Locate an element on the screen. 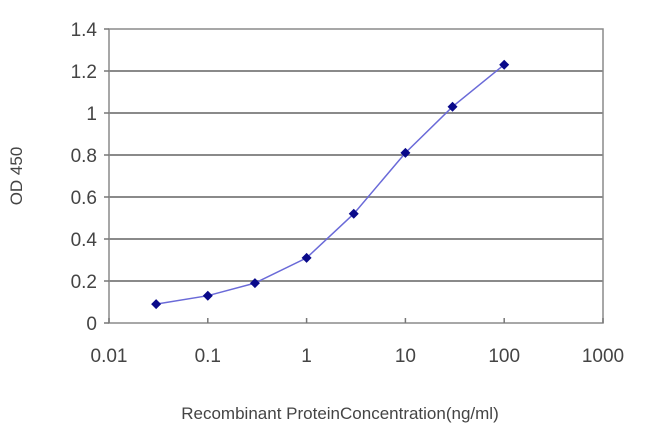 The image size is (650, 433). y-tick-label: 0 is located at coordinates (91, 324).